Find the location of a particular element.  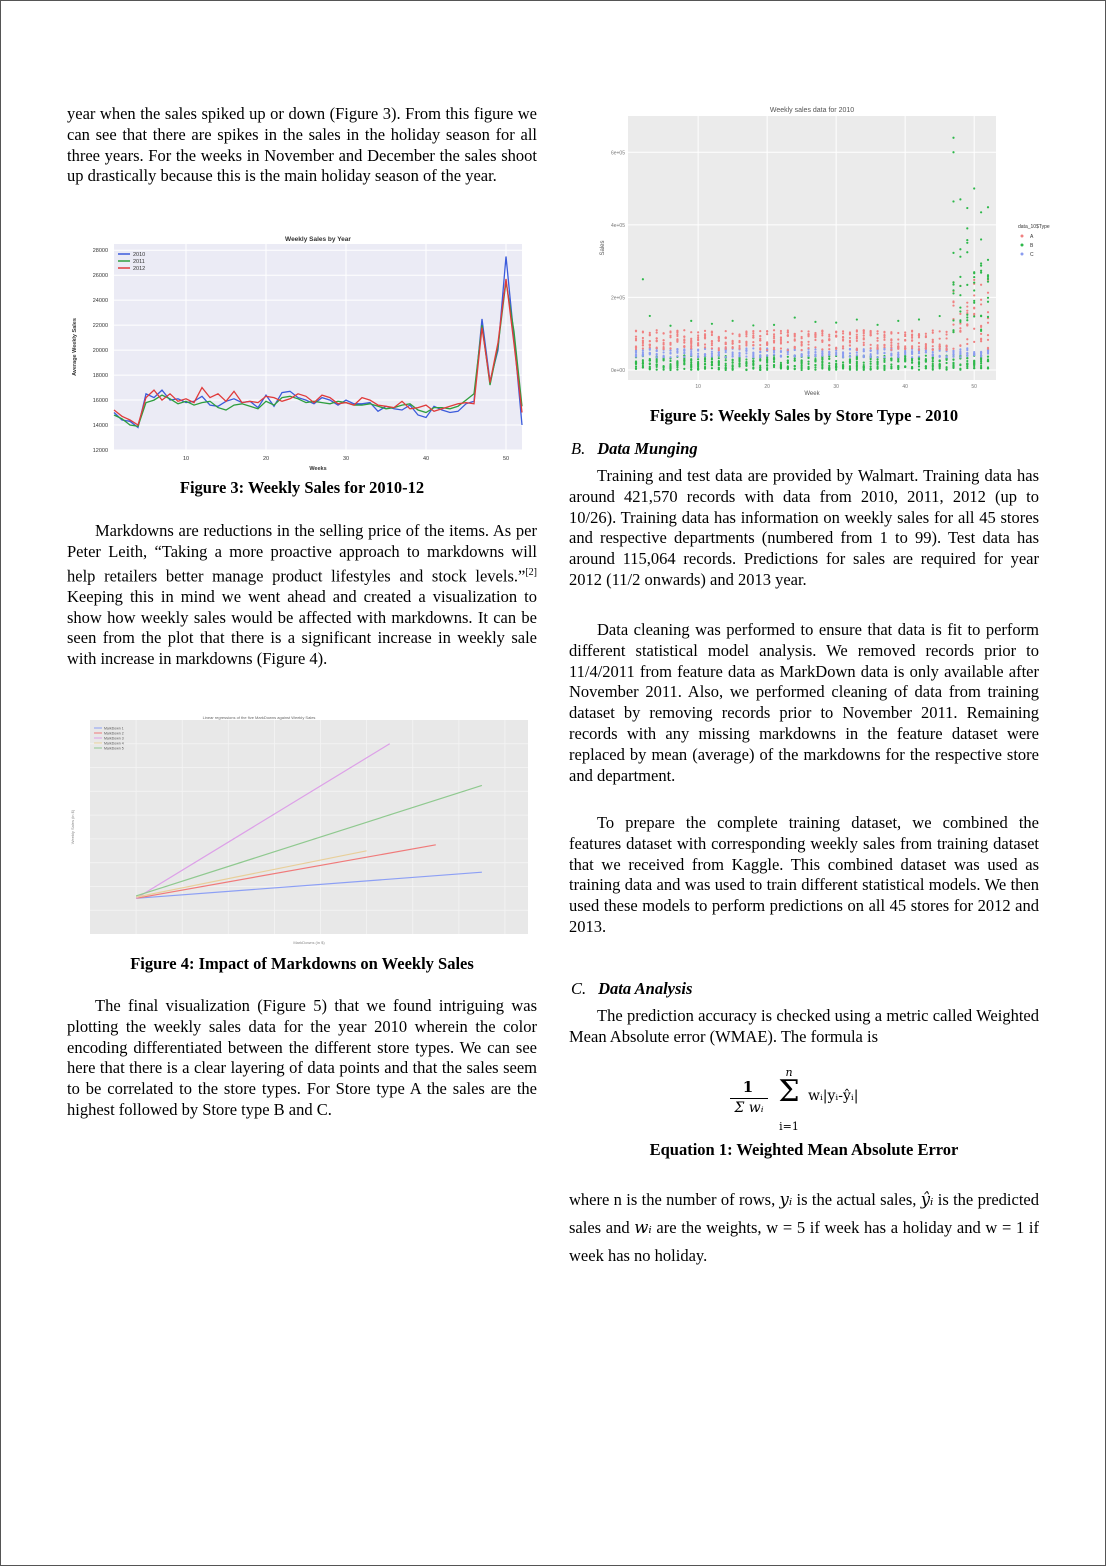

equation-caption: Equation 1: Weighted Mean Absolute Error is located at coordinates (804, 1149).